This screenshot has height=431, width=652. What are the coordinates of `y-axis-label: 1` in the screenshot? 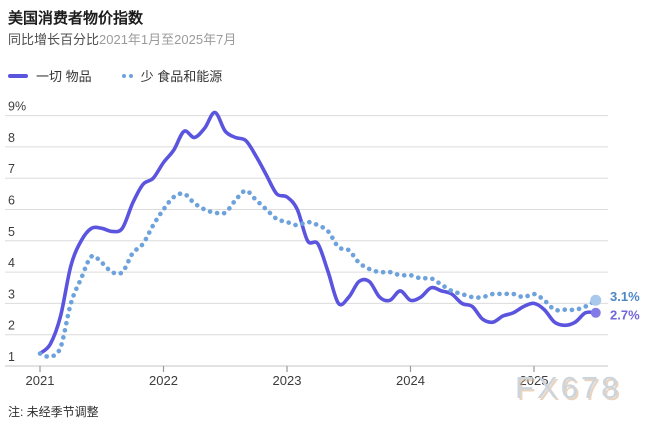 It's located at (11, 357).